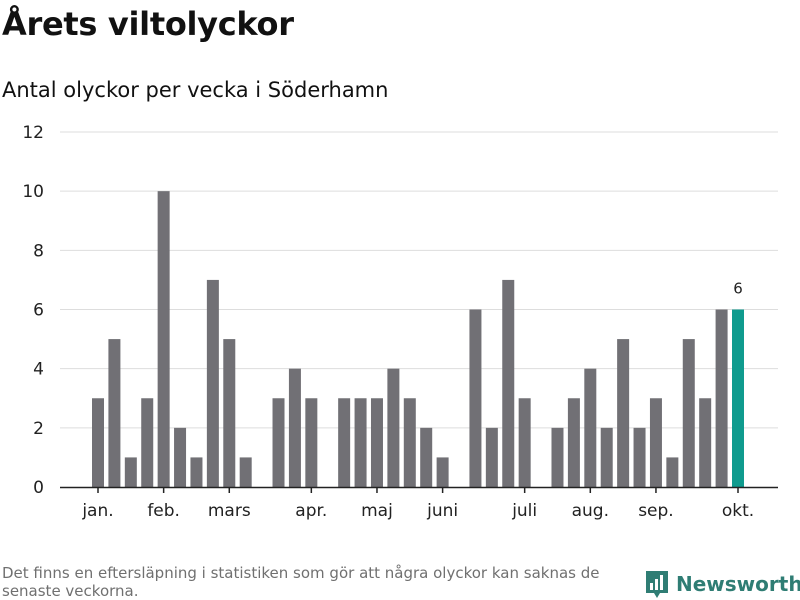  What do you see at coordinates (38, 311) in the screenshot?
I see `y-tick-label: 6` at bounding box center [38, 311].